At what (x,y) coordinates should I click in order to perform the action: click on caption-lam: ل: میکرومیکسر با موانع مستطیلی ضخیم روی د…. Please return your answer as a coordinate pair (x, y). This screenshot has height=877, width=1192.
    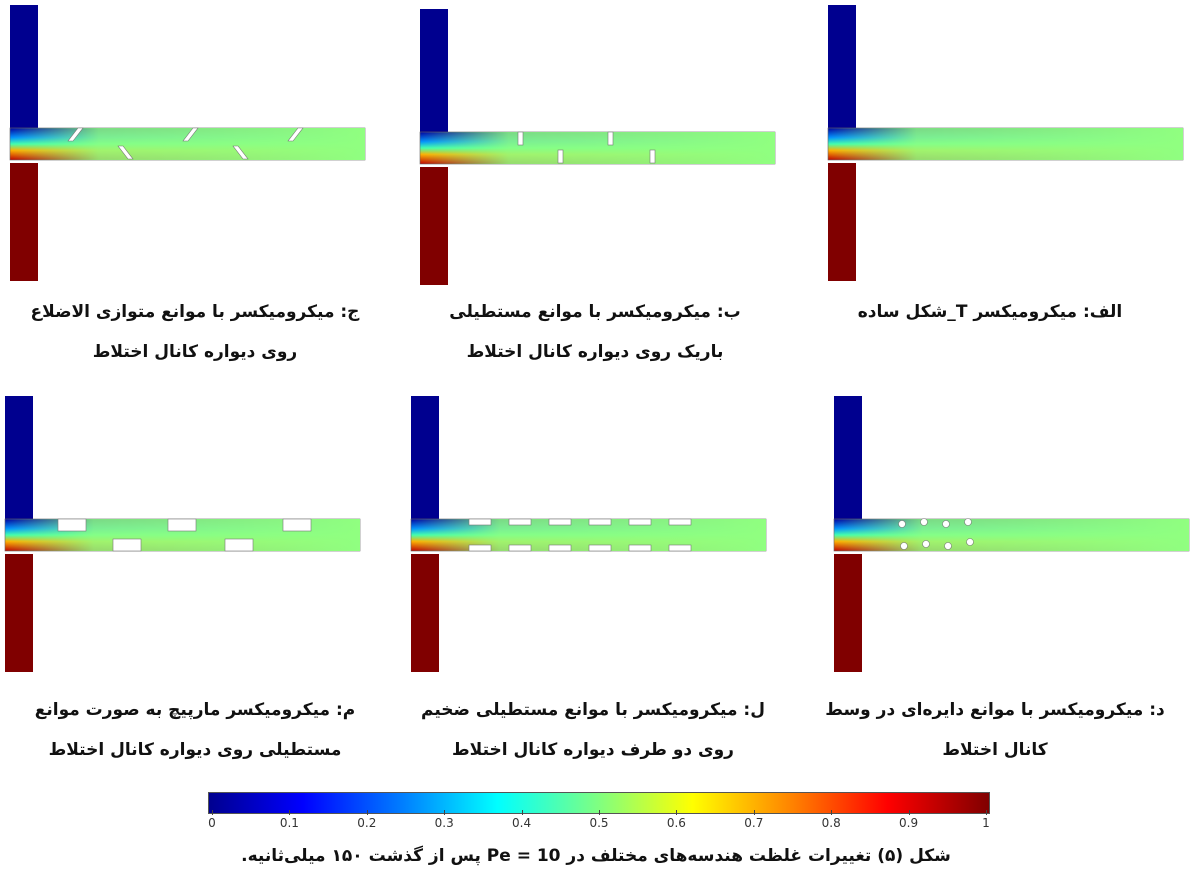
    Looking at the image, I should click on (593, 730).